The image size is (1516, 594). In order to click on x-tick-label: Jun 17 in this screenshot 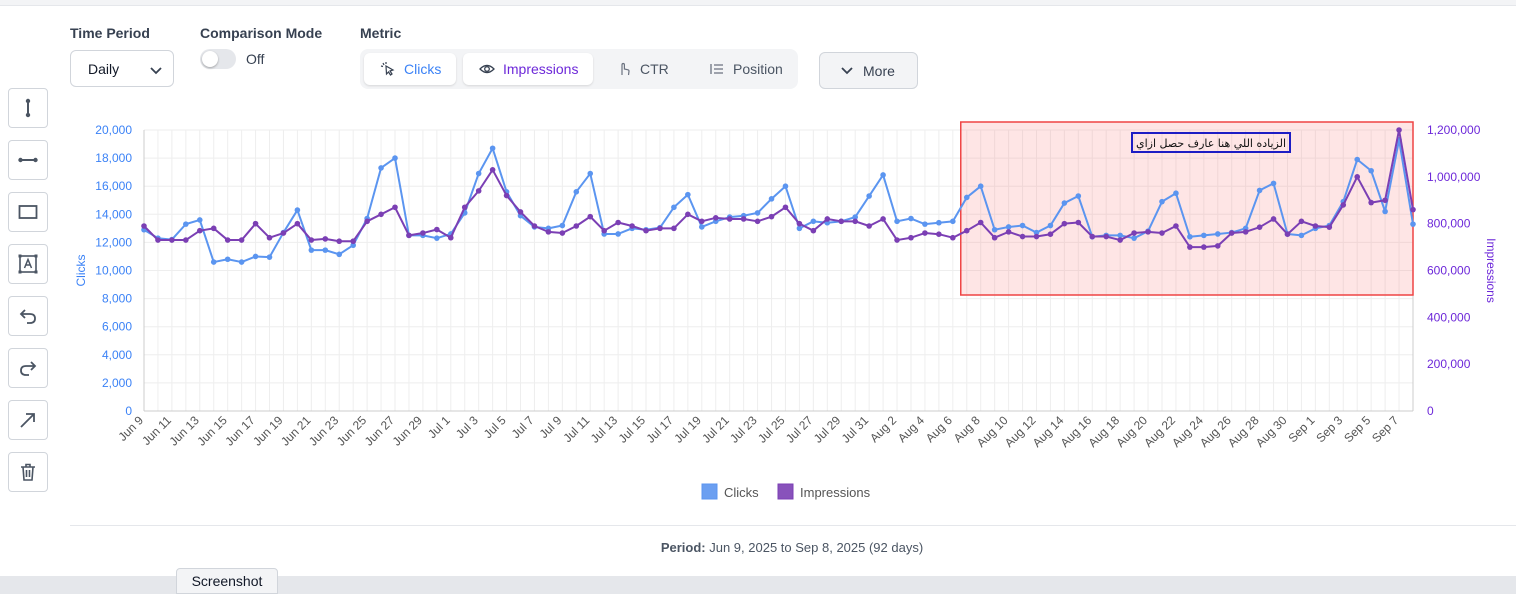, I will do `click(240, 431)`.